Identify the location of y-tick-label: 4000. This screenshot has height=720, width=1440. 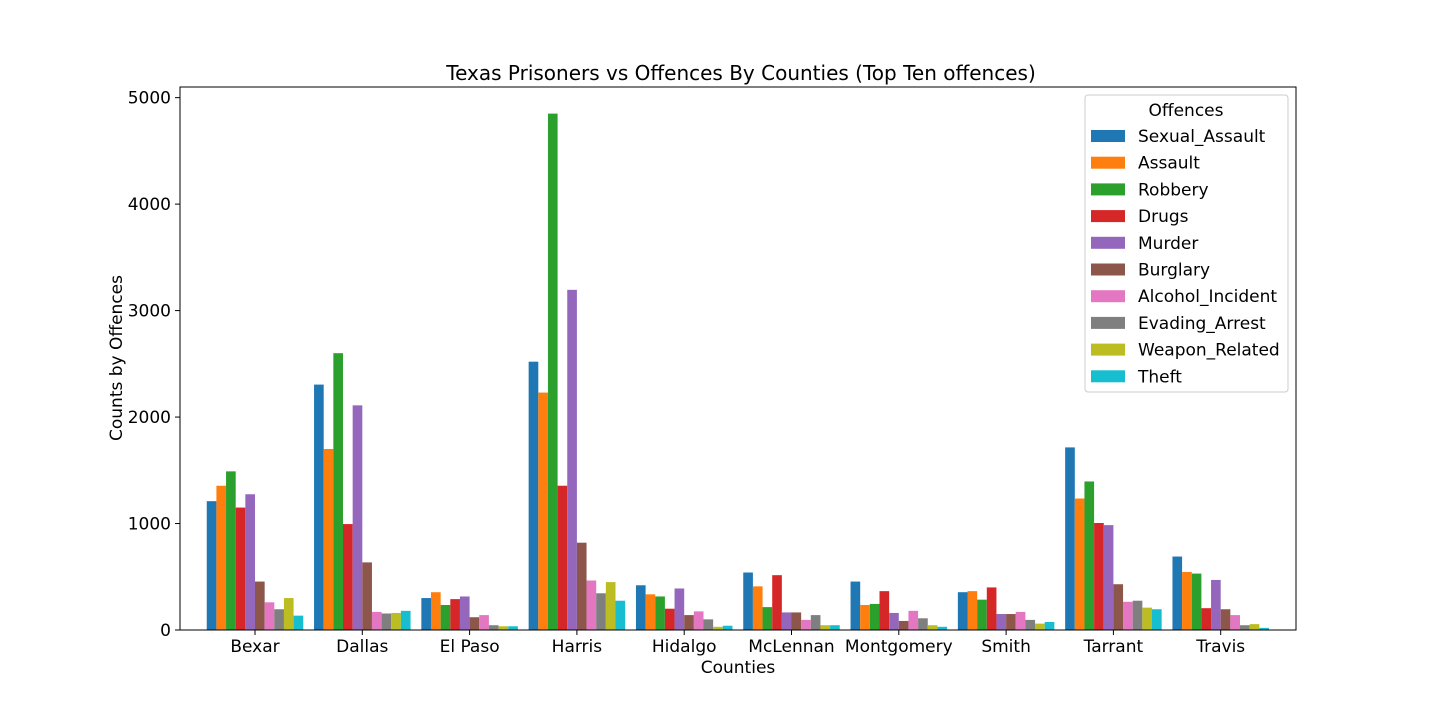
(149, 205).